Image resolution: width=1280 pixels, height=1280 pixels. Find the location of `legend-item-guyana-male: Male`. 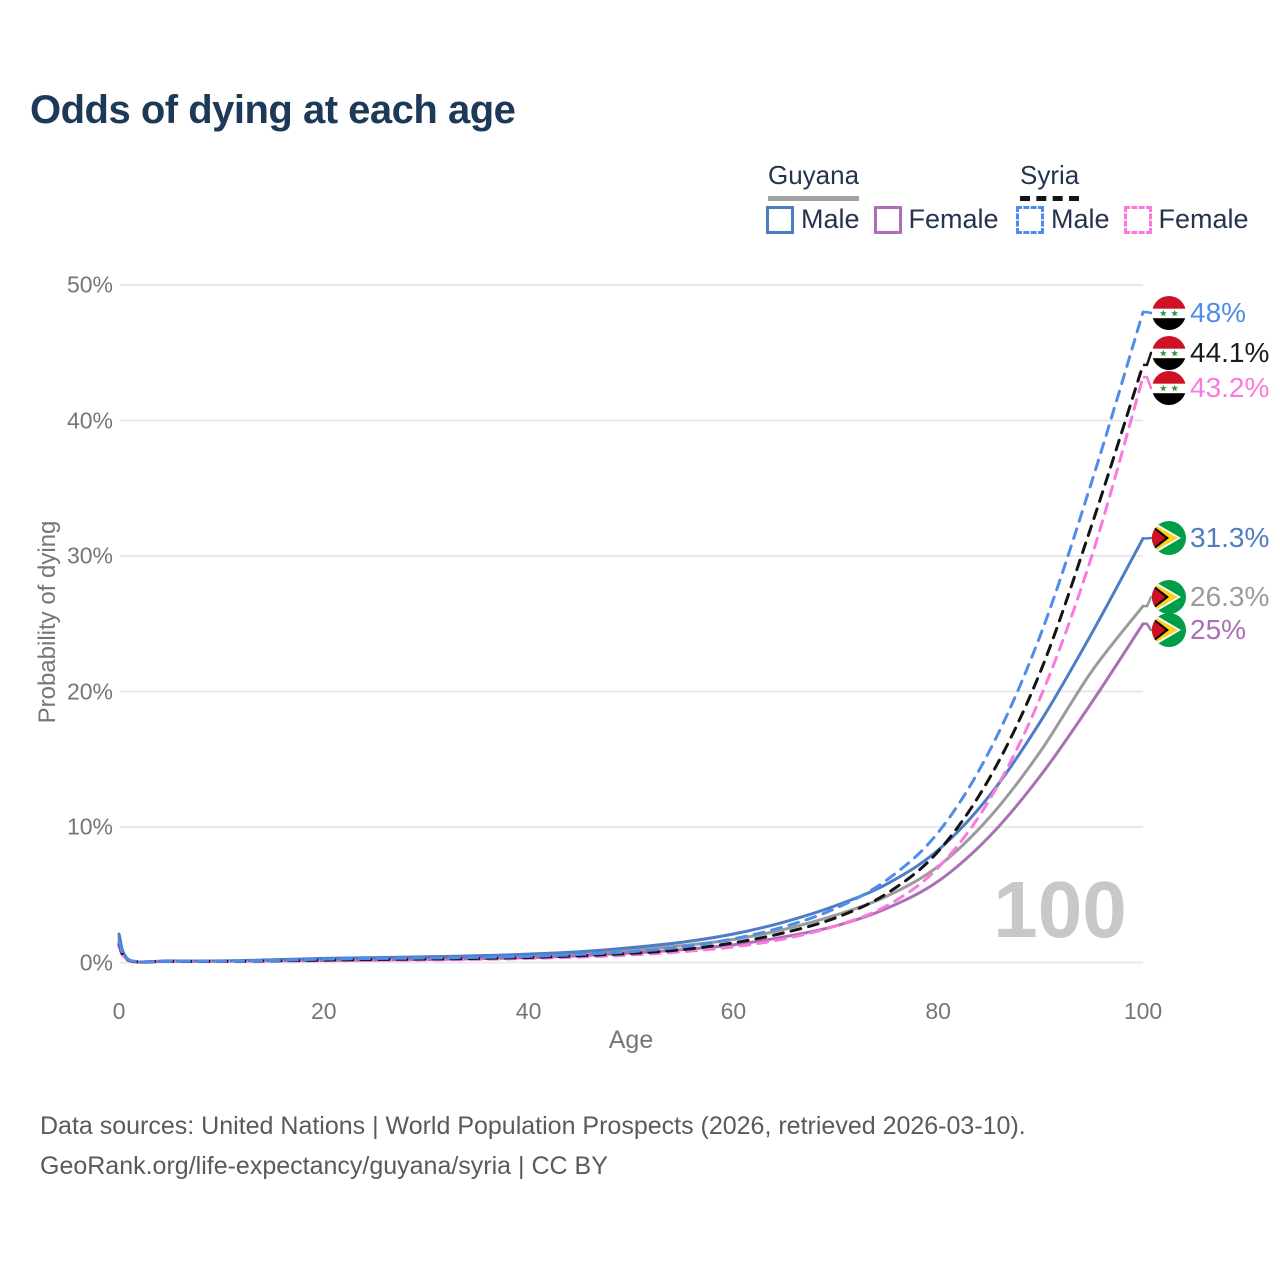

legend-item-guyana-male: Male is located at coordinates (813, 219).